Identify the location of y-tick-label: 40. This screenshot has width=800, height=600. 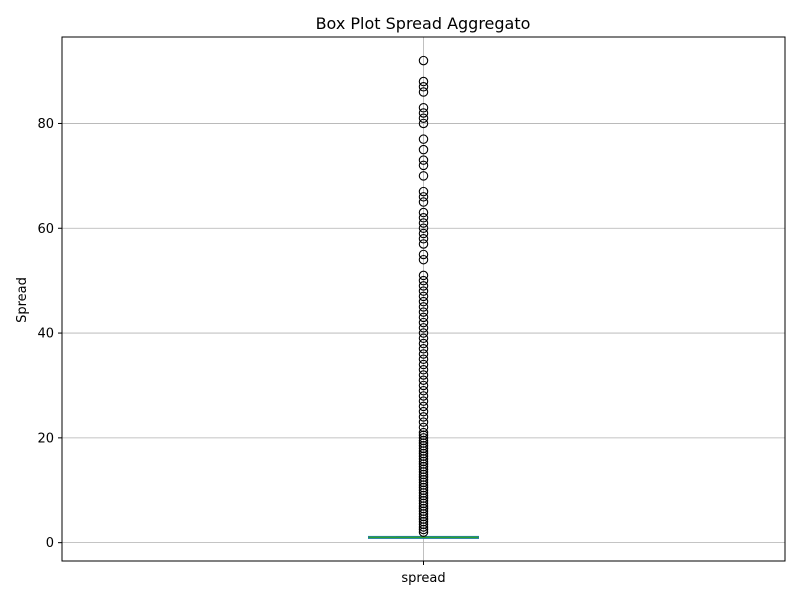
(45, 334).